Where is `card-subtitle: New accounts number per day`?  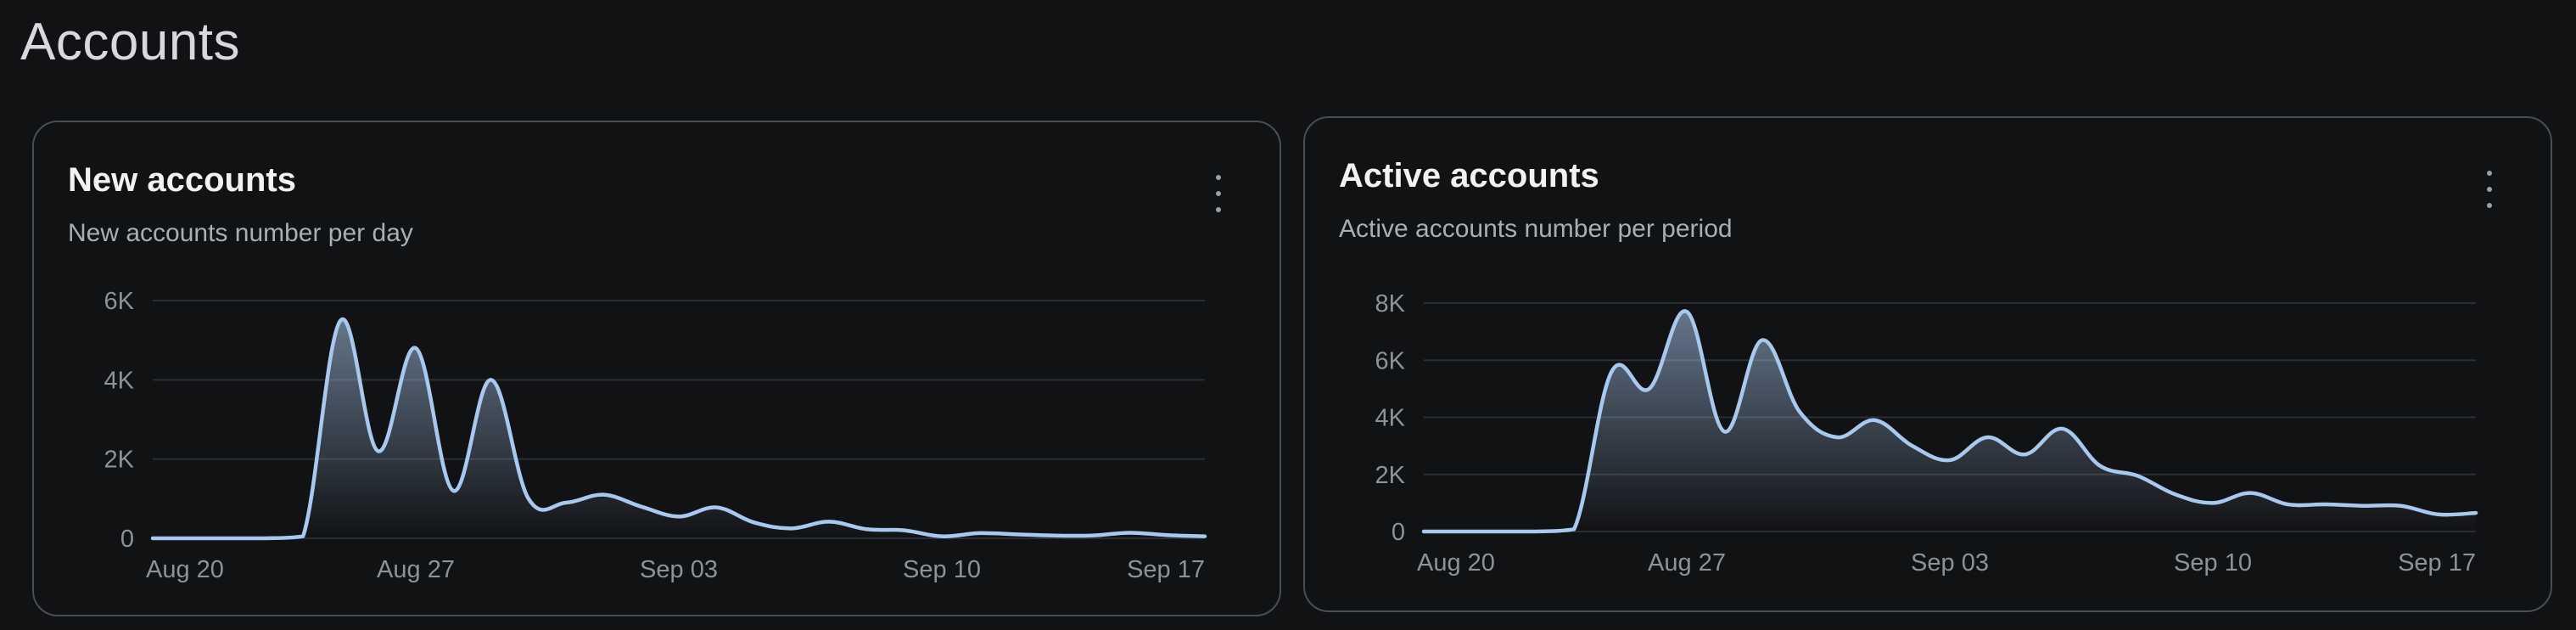
card-subtitle: New accounts number per day is located at coordinates (240, 233).